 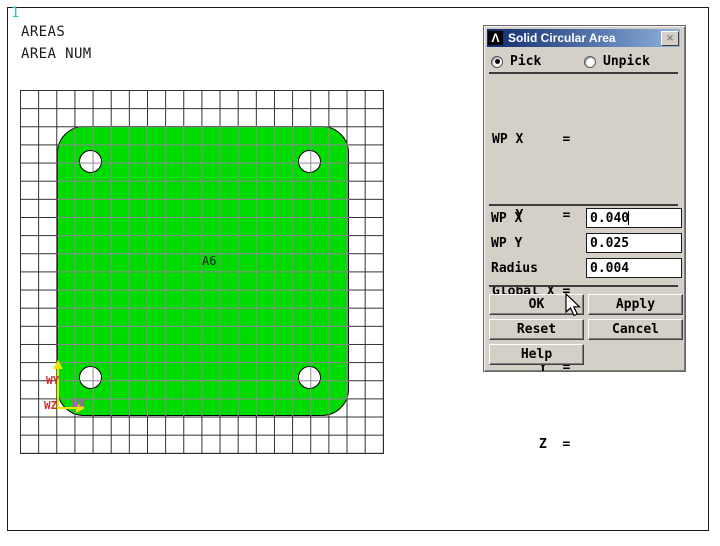 What do you see at coordinates (526, 61) in the screenshot?
I see `pick-radio-label: Pick` at bounding box center [526, 61].